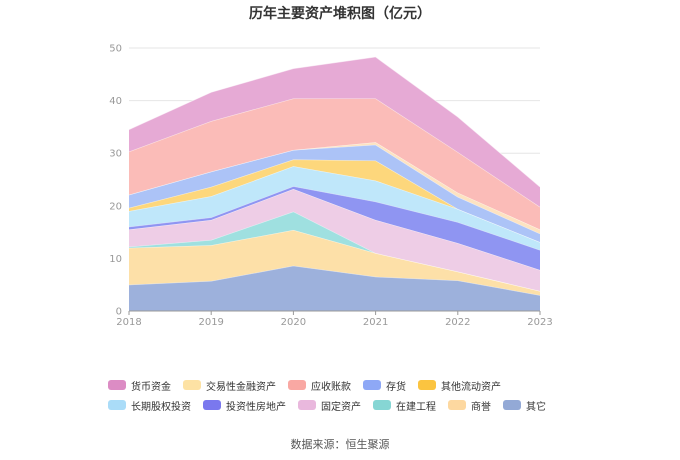 This screenshot has height=460, width=680. What do you see at coordinates (471, 387) in the screenshot?
I see `legend-label: 其他流动资产` at bounding box center [471, 387].